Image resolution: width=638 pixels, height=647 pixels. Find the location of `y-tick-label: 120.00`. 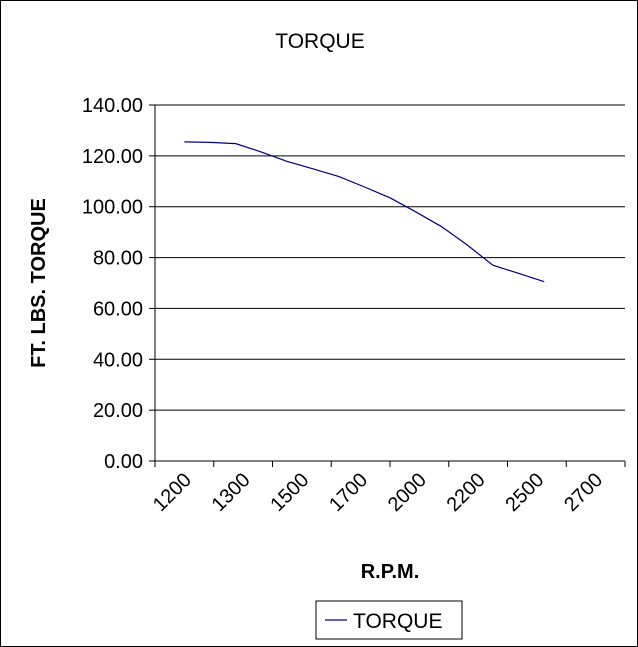

y-tick-label: 120.00 is located at coordinates (112, 157).